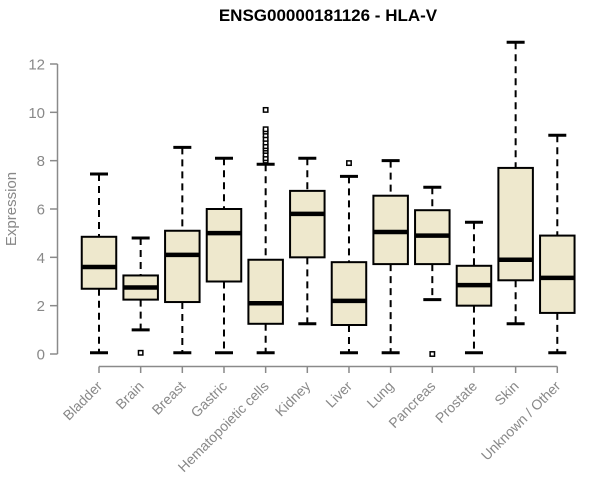 The image size is (600, 500). What do you see at coordinates (432, 271) in the screenshot?
I see `boxplot-pancreas` at bounding box center [432, 271].